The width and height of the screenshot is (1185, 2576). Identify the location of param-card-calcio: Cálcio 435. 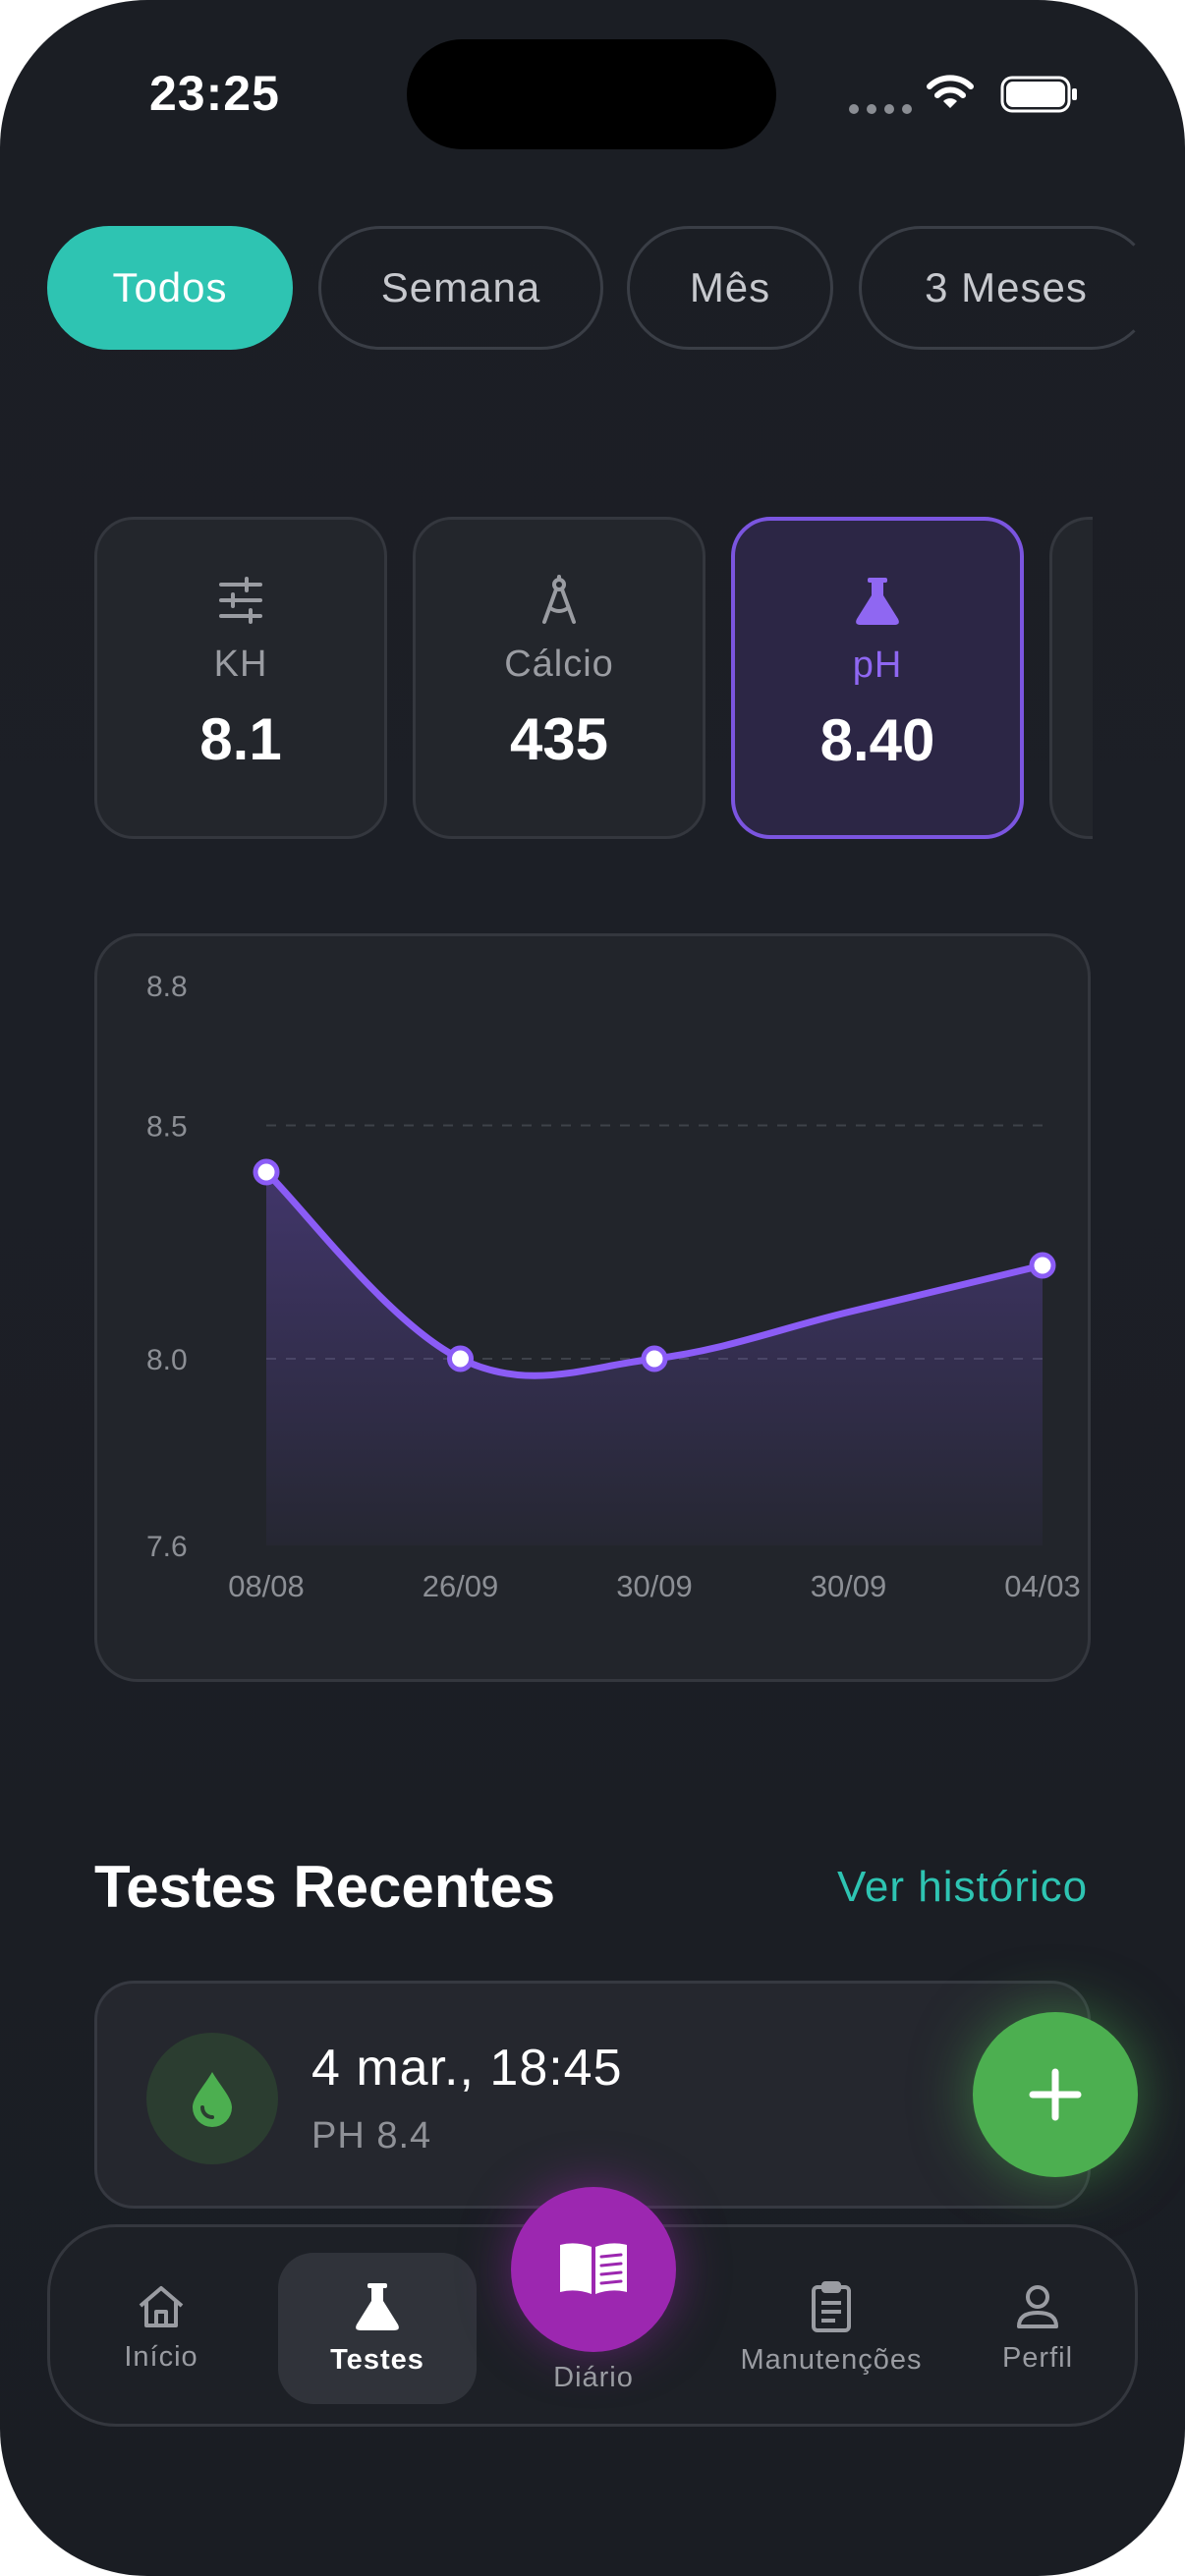
(559, 678).